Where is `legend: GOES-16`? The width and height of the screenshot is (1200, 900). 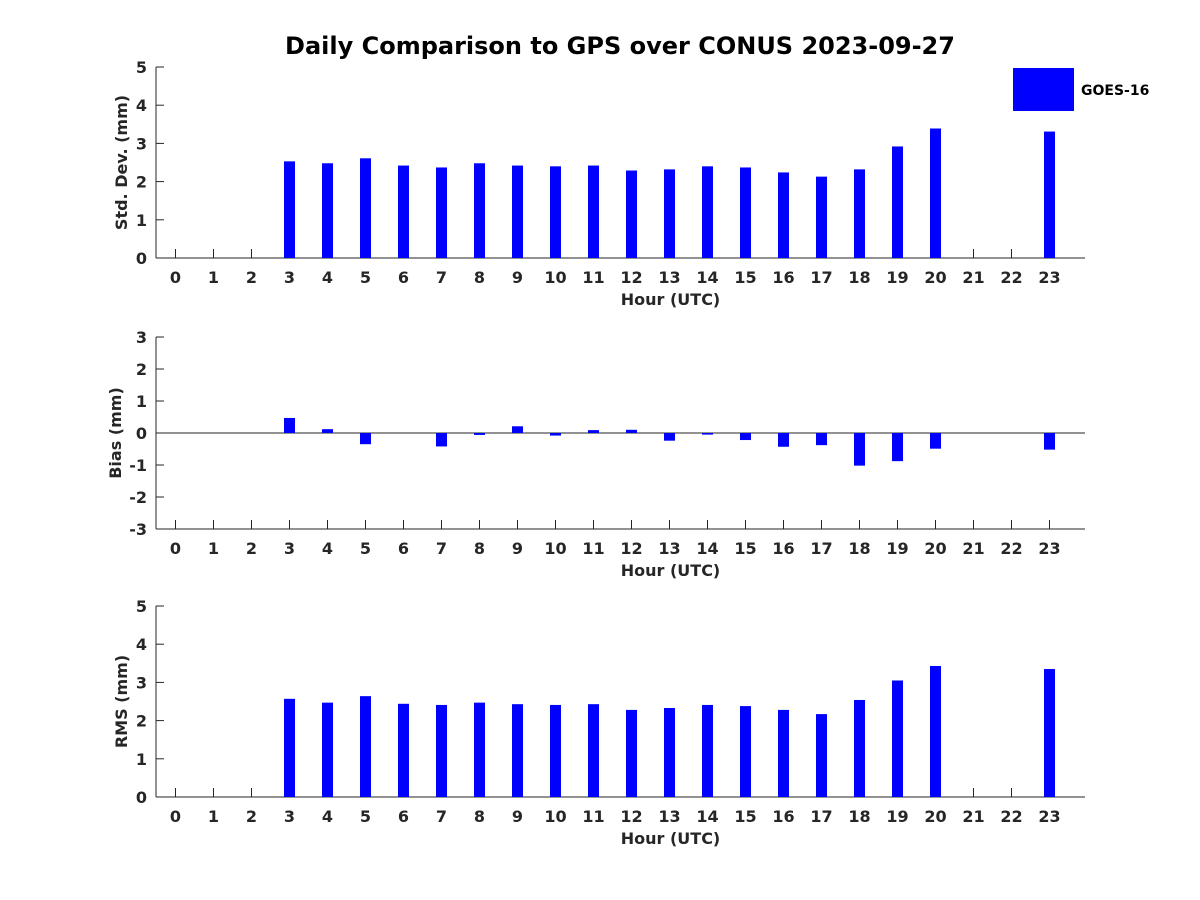
legend: GOES-16 is located at coordinates (1081, 89).